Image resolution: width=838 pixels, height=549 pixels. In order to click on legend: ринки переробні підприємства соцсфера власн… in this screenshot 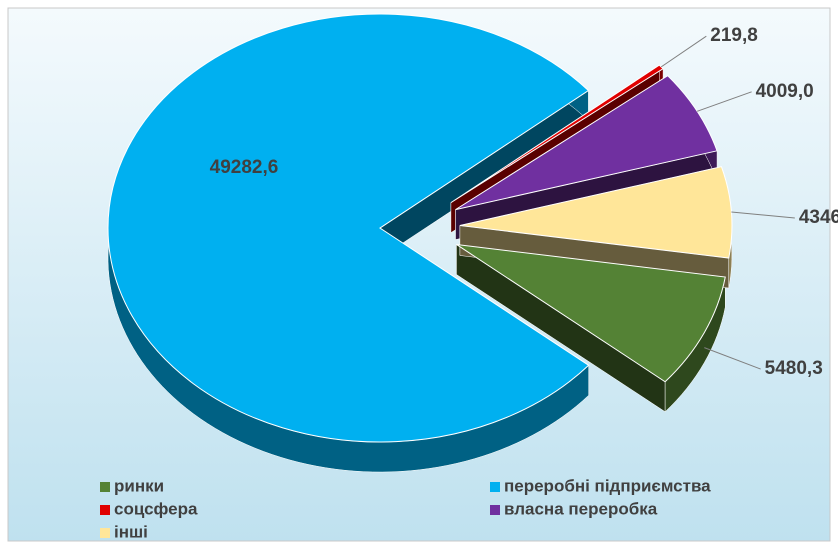, I will do `click(405, 508)`.